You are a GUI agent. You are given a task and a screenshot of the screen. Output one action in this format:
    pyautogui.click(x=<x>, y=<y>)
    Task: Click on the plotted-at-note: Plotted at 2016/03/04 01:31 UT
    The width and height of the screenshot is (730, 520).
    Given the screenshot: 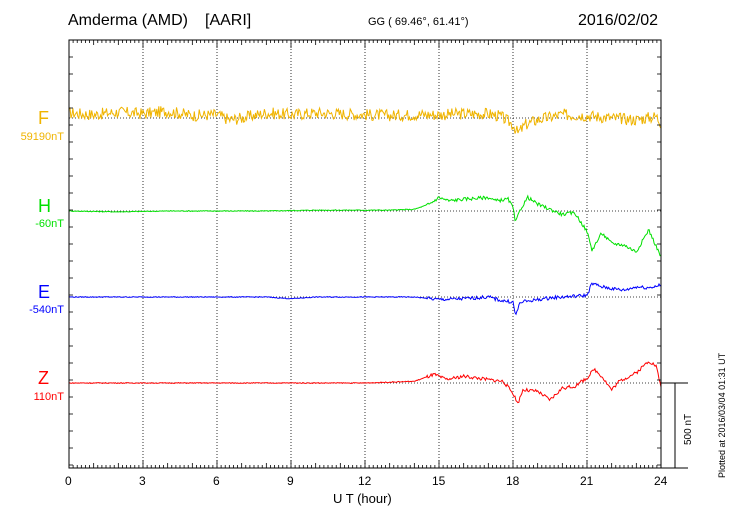 What is the action you would take?
    pyautogui.click(x=722, y=415)
    